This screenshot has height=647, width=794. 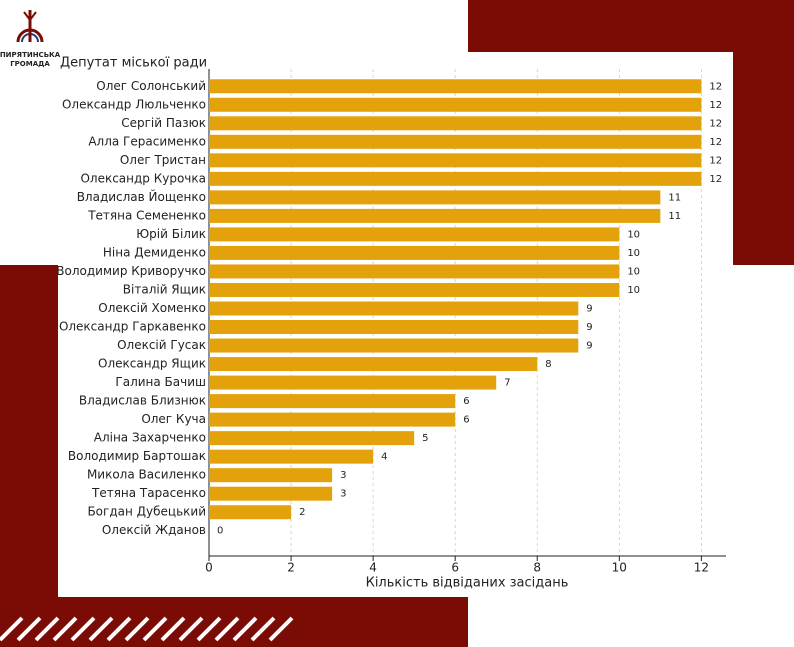 I want to click on logo-text: ПИРЯТИНСЬКА, so click(x=30, y=55).